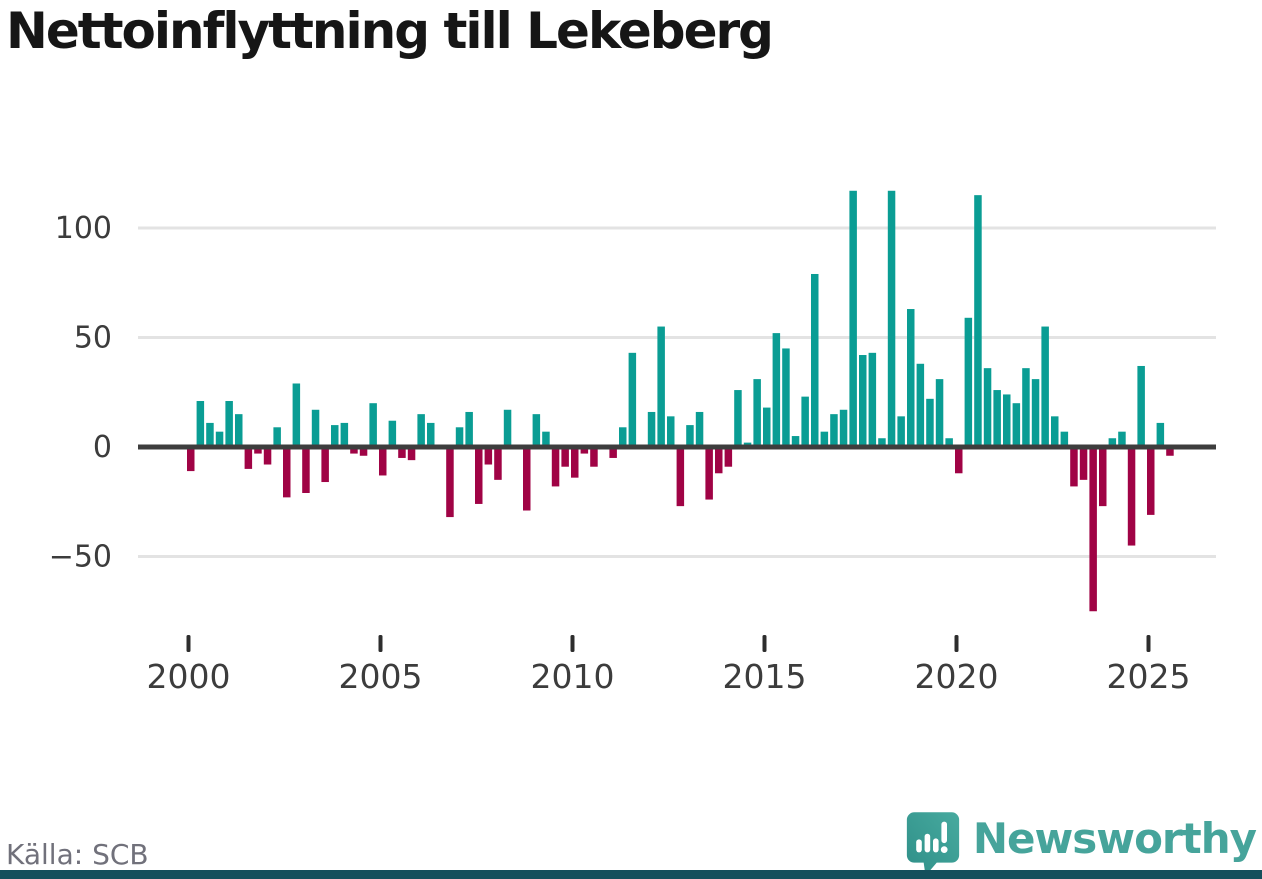 Image resolution: width=1262 pixels, height=879 pixels. Describe the element at coordinates (882, 442) in the screenshot. I see `bar-2018Q1` at that location.